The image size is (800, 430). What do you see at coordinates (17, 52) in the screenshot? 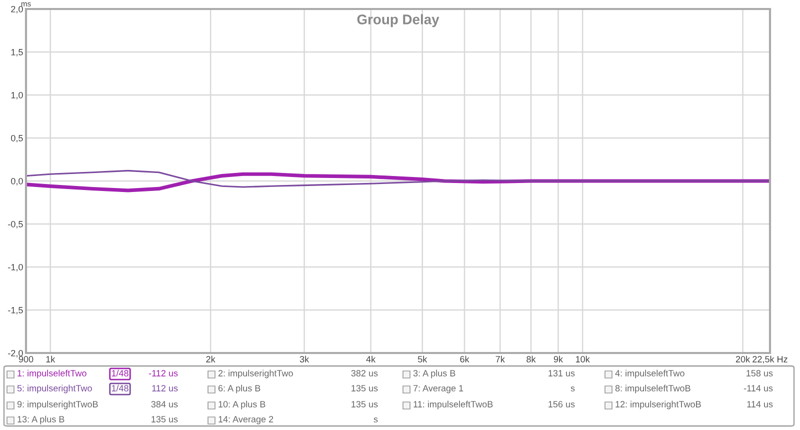
I see `y-tick-label: 1,5` at bounding box center [17, 52].